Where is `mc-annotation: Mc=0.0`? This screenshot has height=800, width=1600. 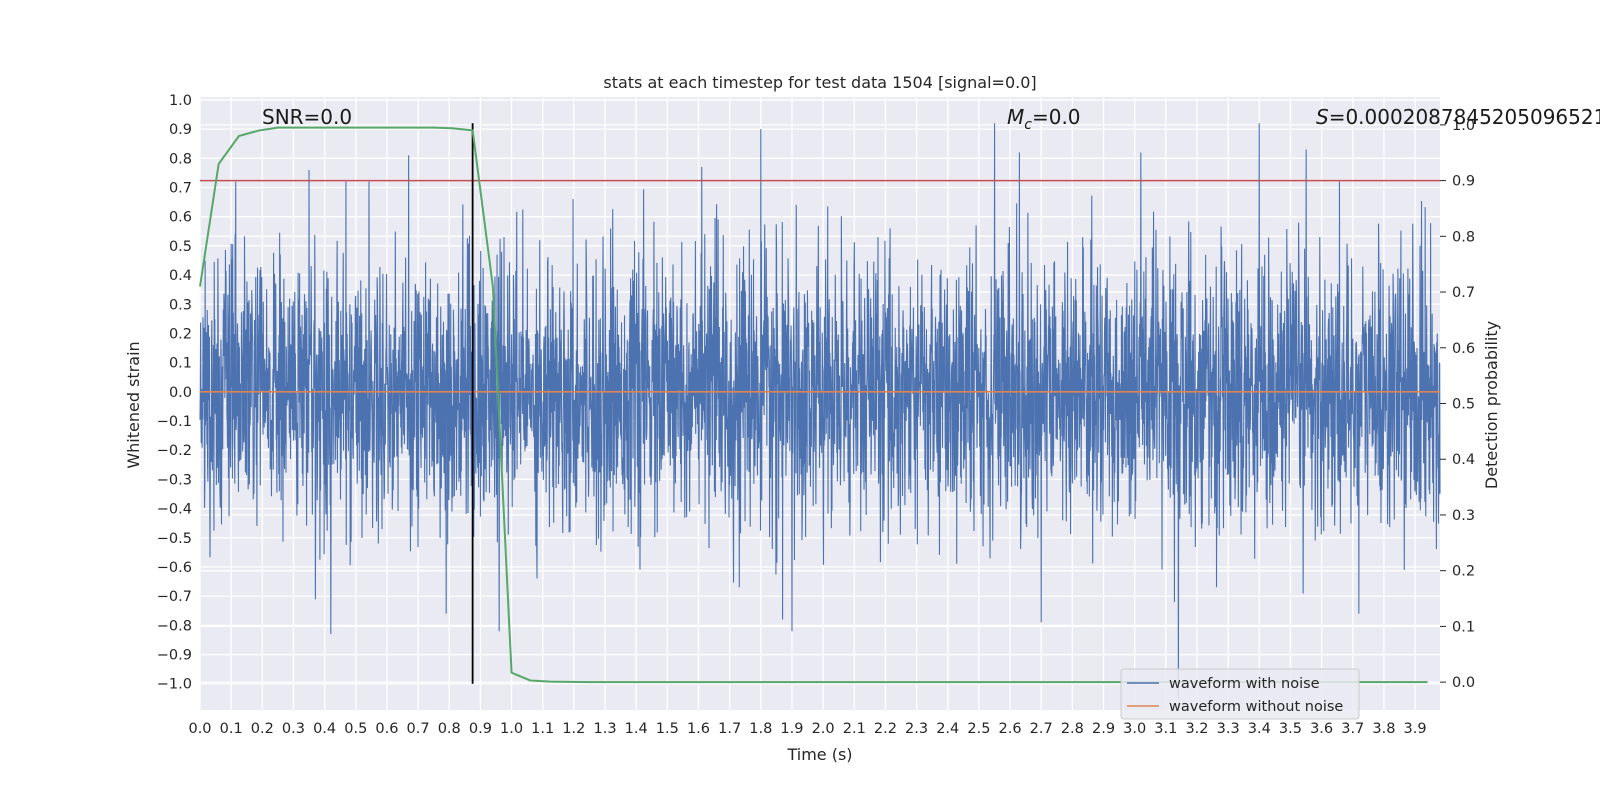
mc-annotation: Mc=0.0 is located at coordinates (1044, 119).